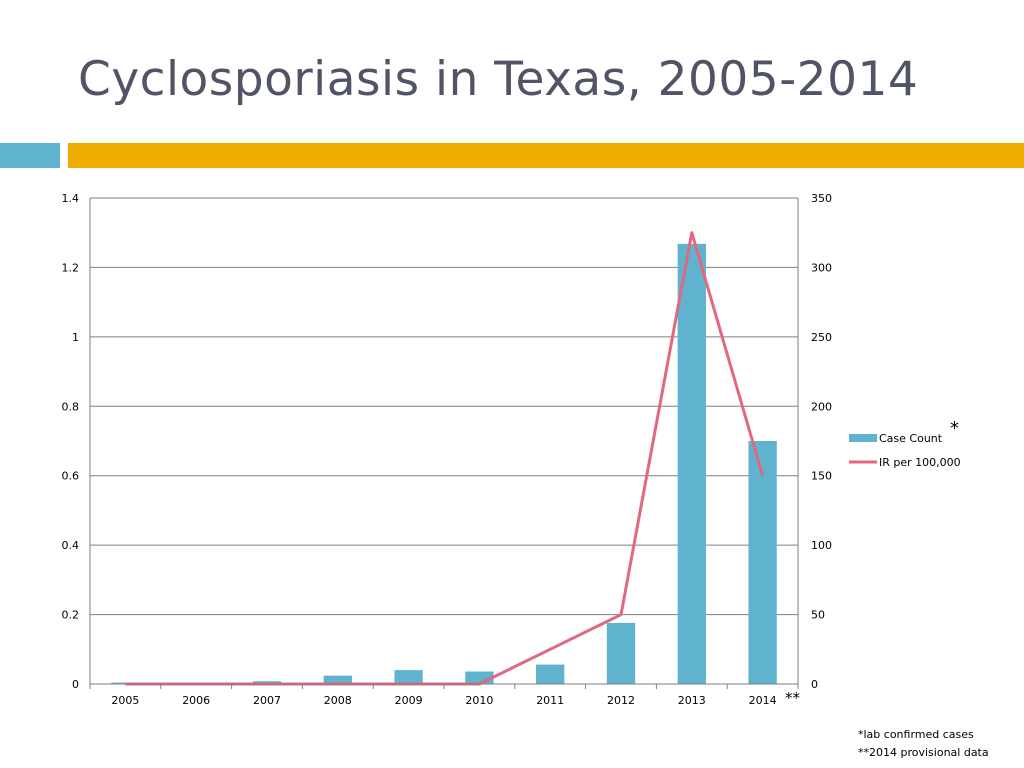 The height and width of the screenshot is (768, 1024). Describe the element at coordinates (196, 700) in the screenshot. I see `x-tick-label: 2006` at that location.